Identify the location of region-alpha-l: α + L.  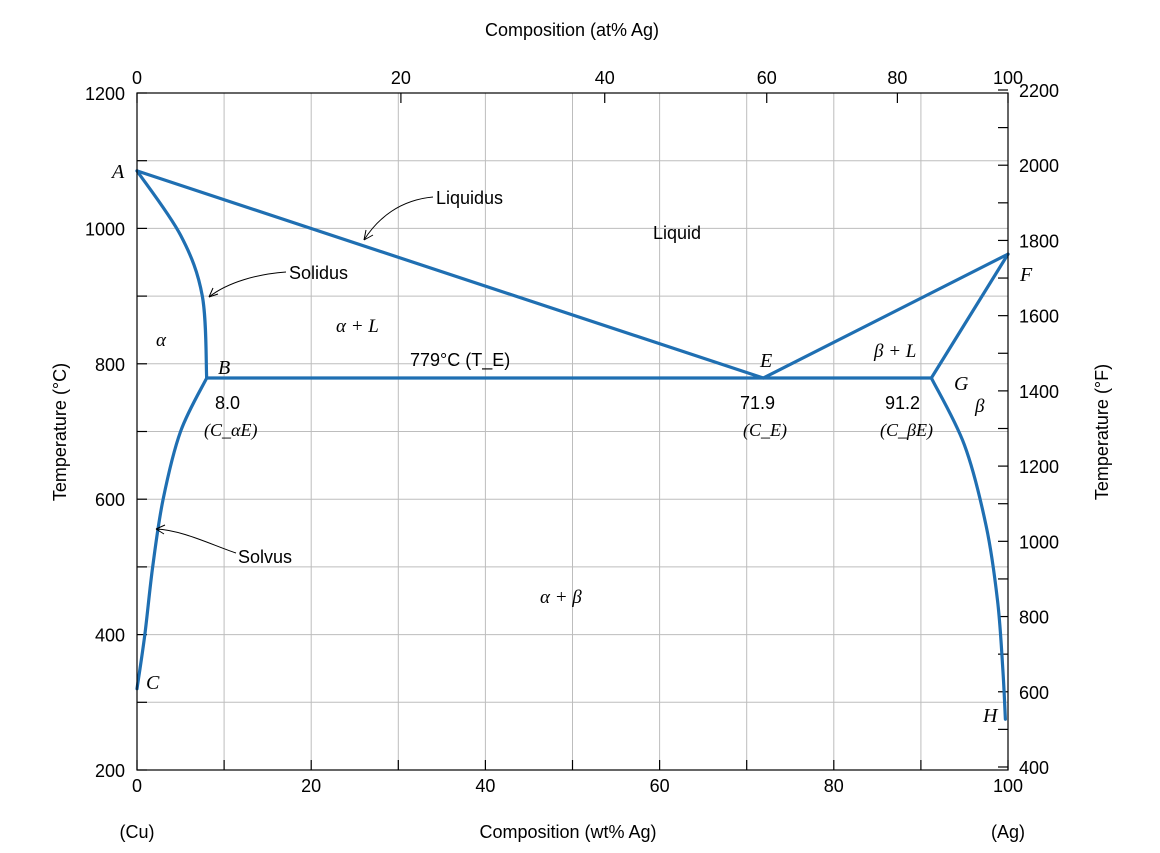
(357, 326).